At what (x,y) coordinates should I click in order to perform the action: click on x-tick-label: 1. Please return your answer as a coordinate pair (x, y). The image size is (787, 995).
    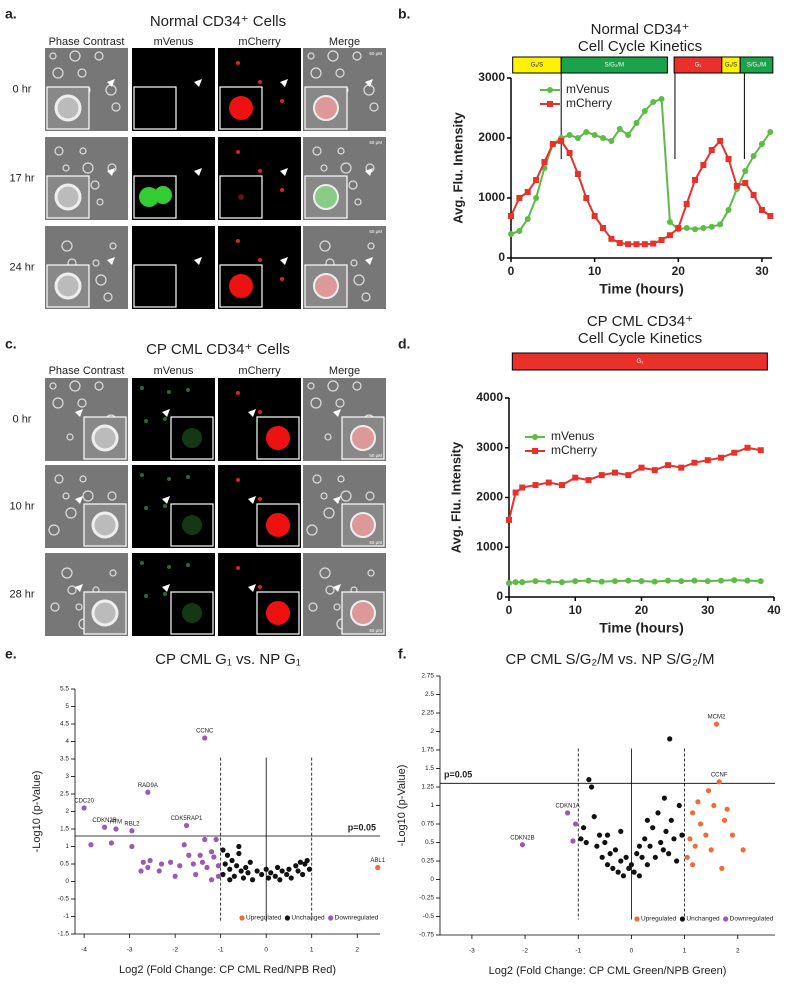
    Looking at the image, I should click on (312, 950).